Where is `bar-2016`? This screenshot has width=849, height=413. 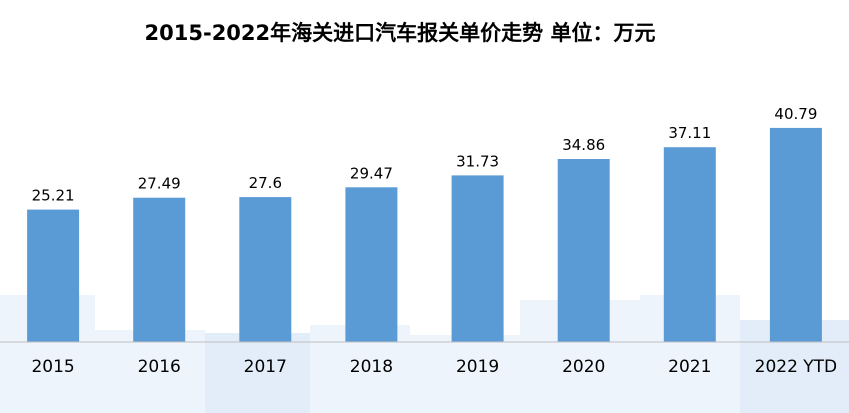 bar-2016 is located at coordinates (159, 269).